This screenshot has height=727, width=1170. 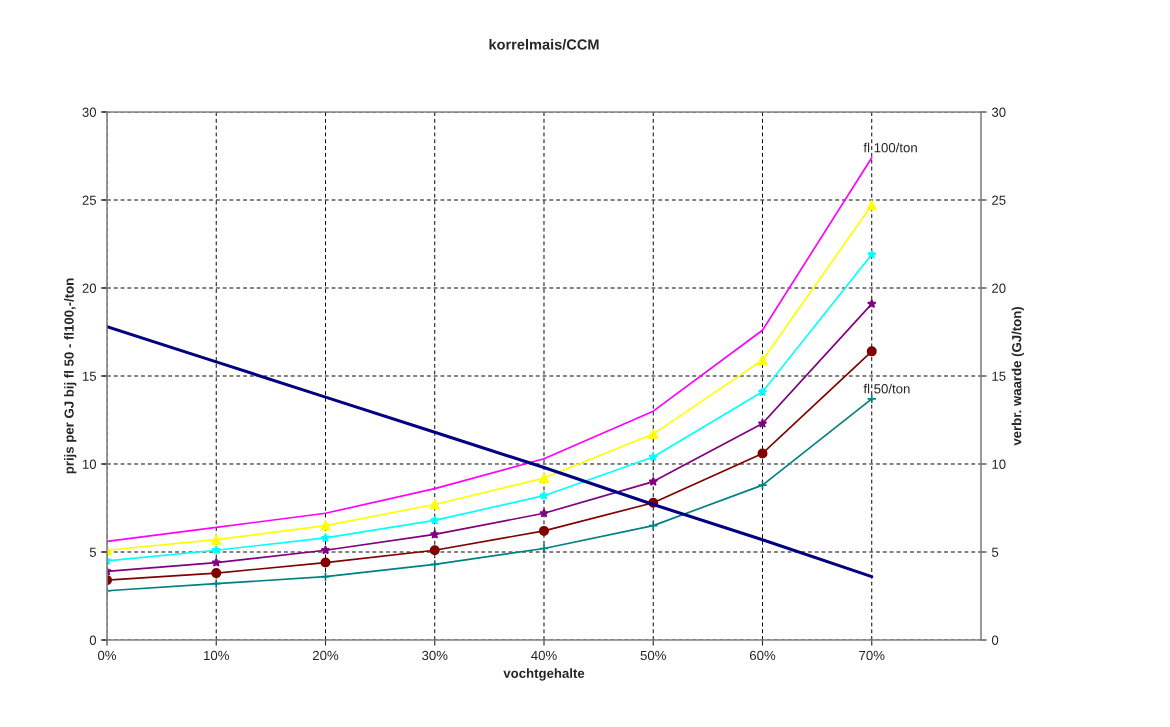 What do you see at coordinates (89, 376) in the screenshot?
I see `y-tick-label: 15` at bounding box center [89, 376].